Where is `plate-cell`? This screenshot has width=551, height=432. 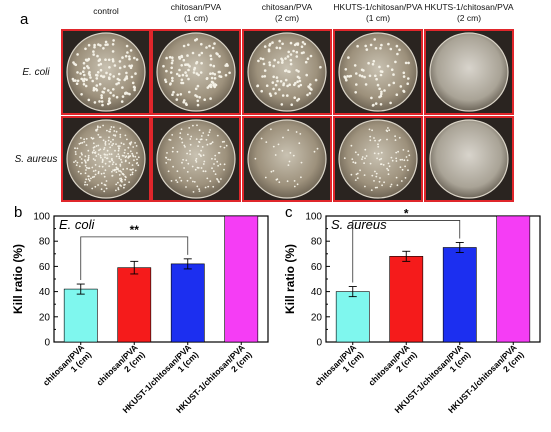
plate-cell is located at coordinates (196, 159).